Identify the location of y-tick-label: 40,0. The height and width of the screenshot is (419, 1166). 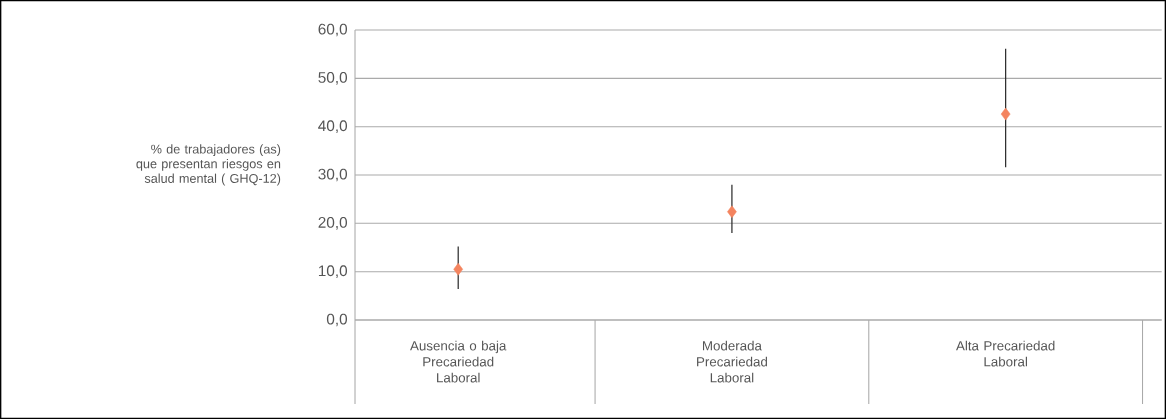
(333, 127).